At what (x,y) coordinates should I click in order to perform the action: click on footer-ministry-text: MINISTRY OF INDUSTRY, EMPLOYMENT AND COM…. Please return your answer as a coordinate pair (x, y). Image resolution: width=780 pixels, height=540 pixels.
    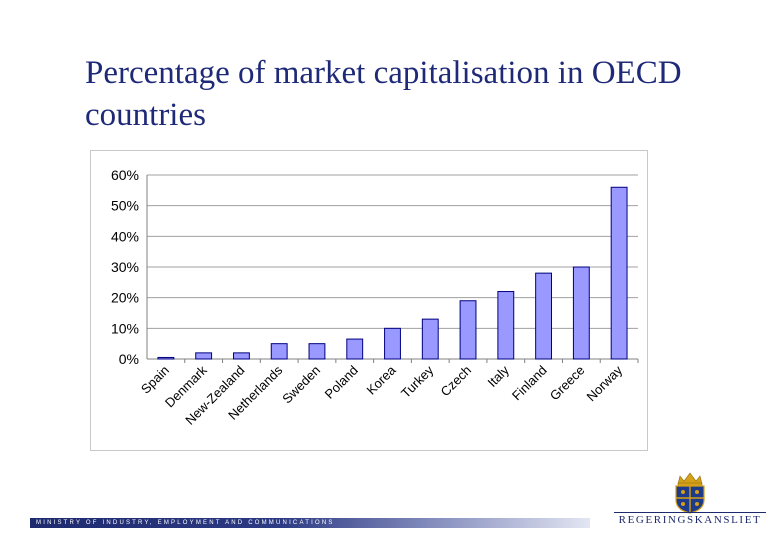
    Looking at the image, I should click on (185, 523).